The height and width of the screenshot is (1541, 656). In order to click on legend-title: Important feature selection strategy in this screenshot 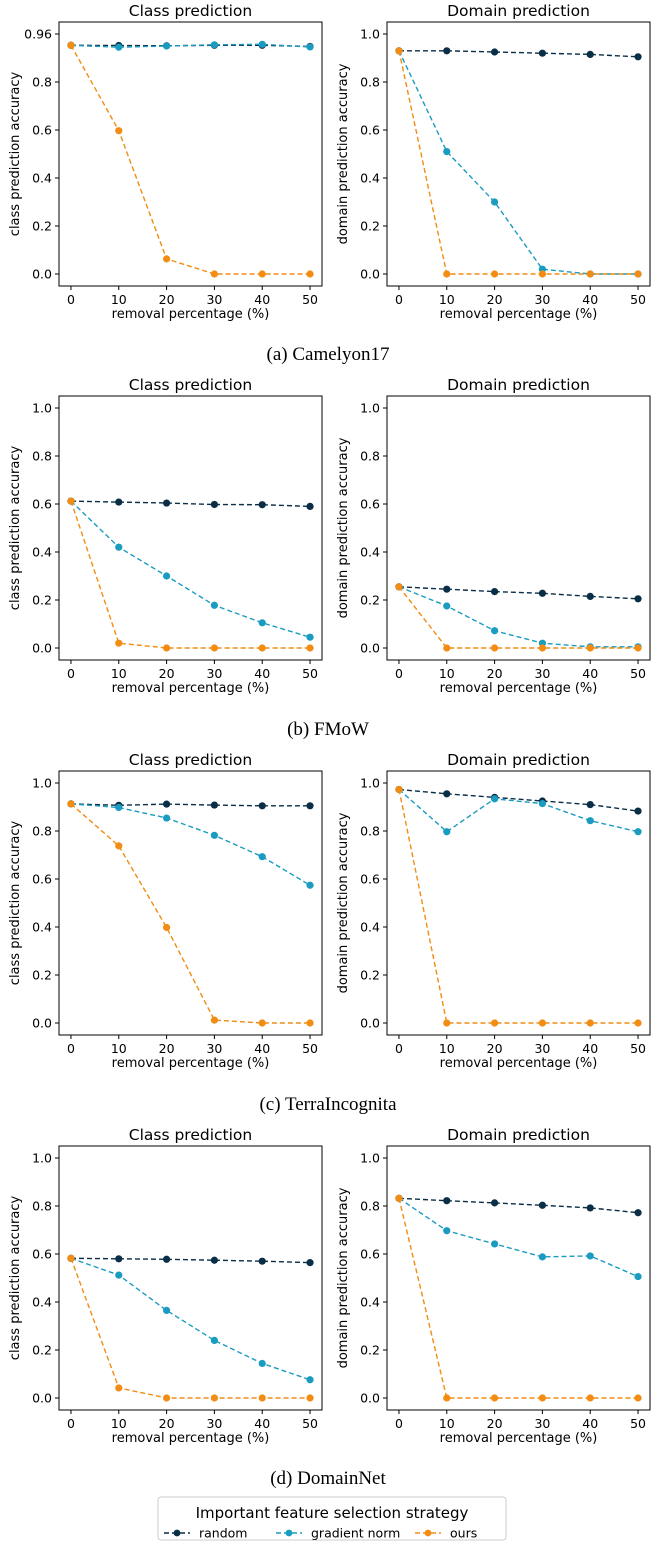, I will do `click(332, 1513)`.